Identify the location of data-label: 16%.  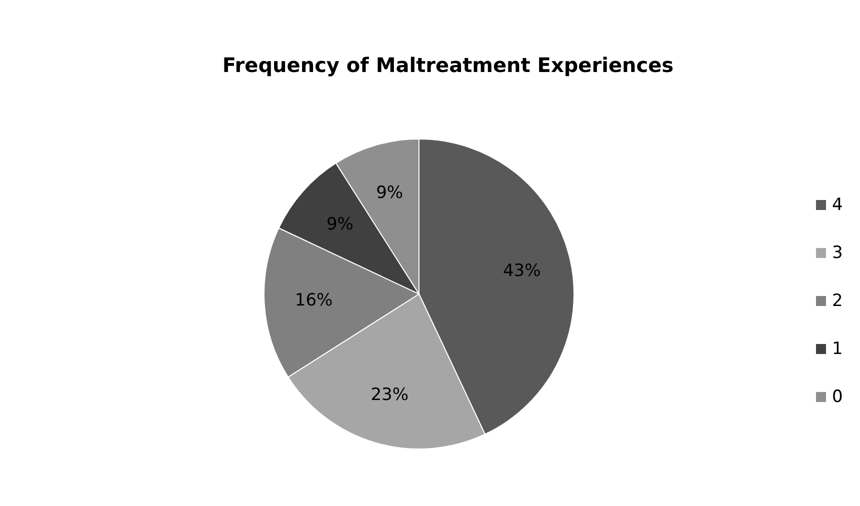
(313, 300).